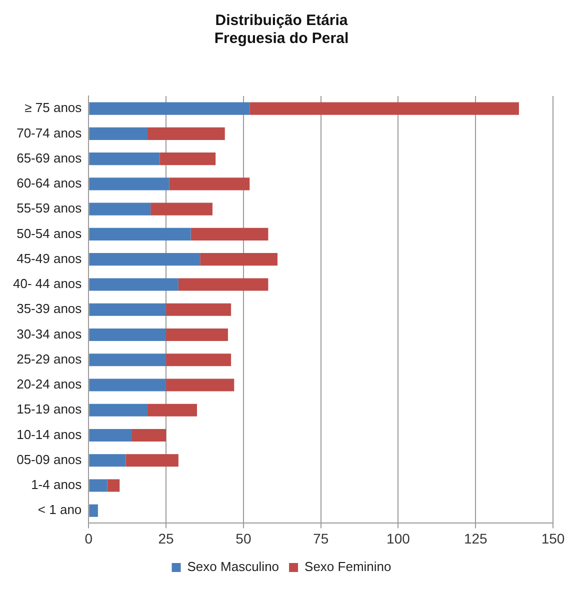 This screenshot has width=571, height=592. What do you see at coordinates (348, 566) in the screenshot?
I see `legend-label: Sexo Feminino` at bounding box center [348, 566].